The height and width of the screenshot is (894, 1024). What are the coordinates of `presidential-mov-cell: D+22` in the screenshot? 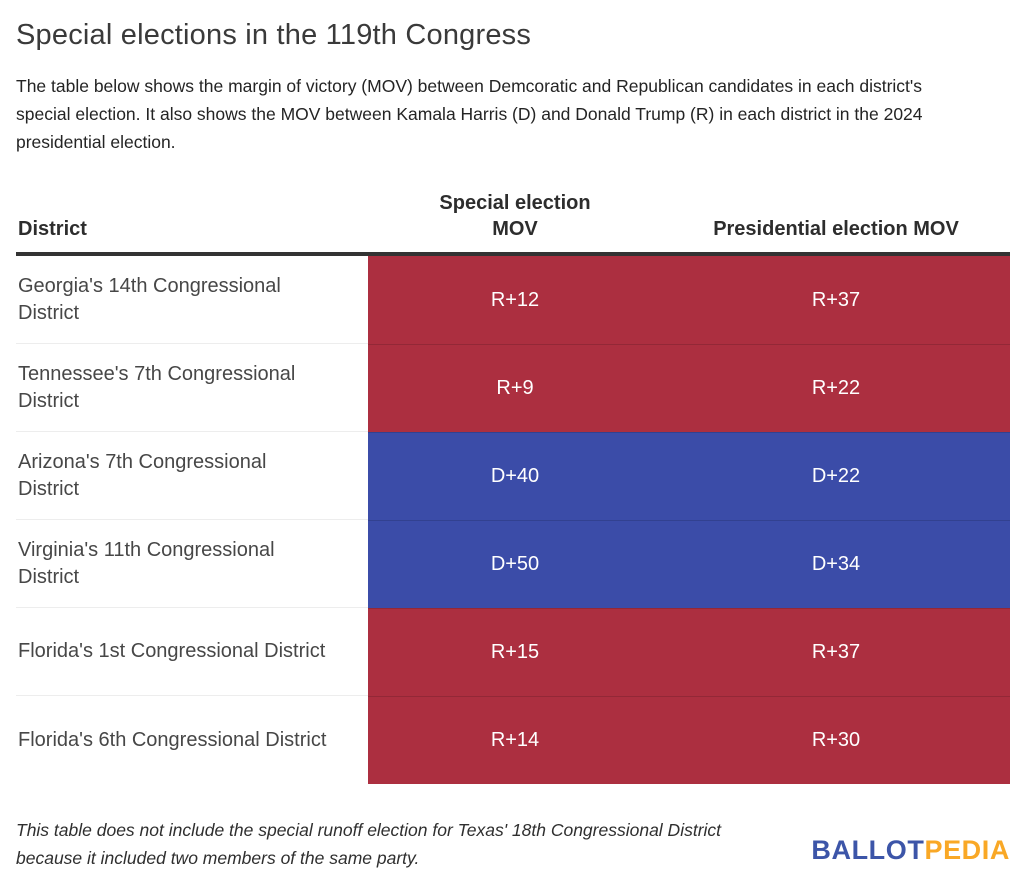 It's located at (836, 476).